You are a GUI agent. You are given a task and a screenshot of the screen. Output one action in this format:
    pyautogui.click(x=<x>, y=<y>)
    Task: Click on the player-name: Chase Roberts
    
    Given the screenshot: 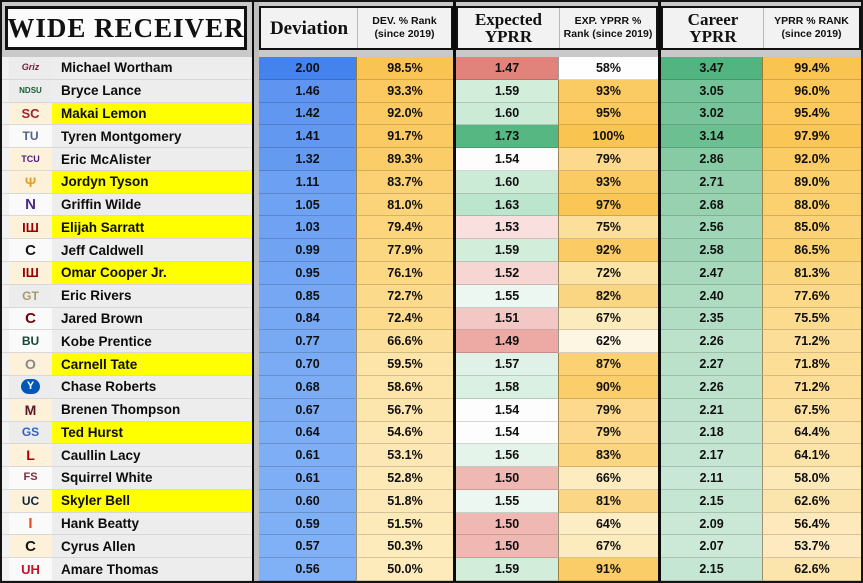 What is the action you would take?
    pyautogui.click(x=152, y=387)
    